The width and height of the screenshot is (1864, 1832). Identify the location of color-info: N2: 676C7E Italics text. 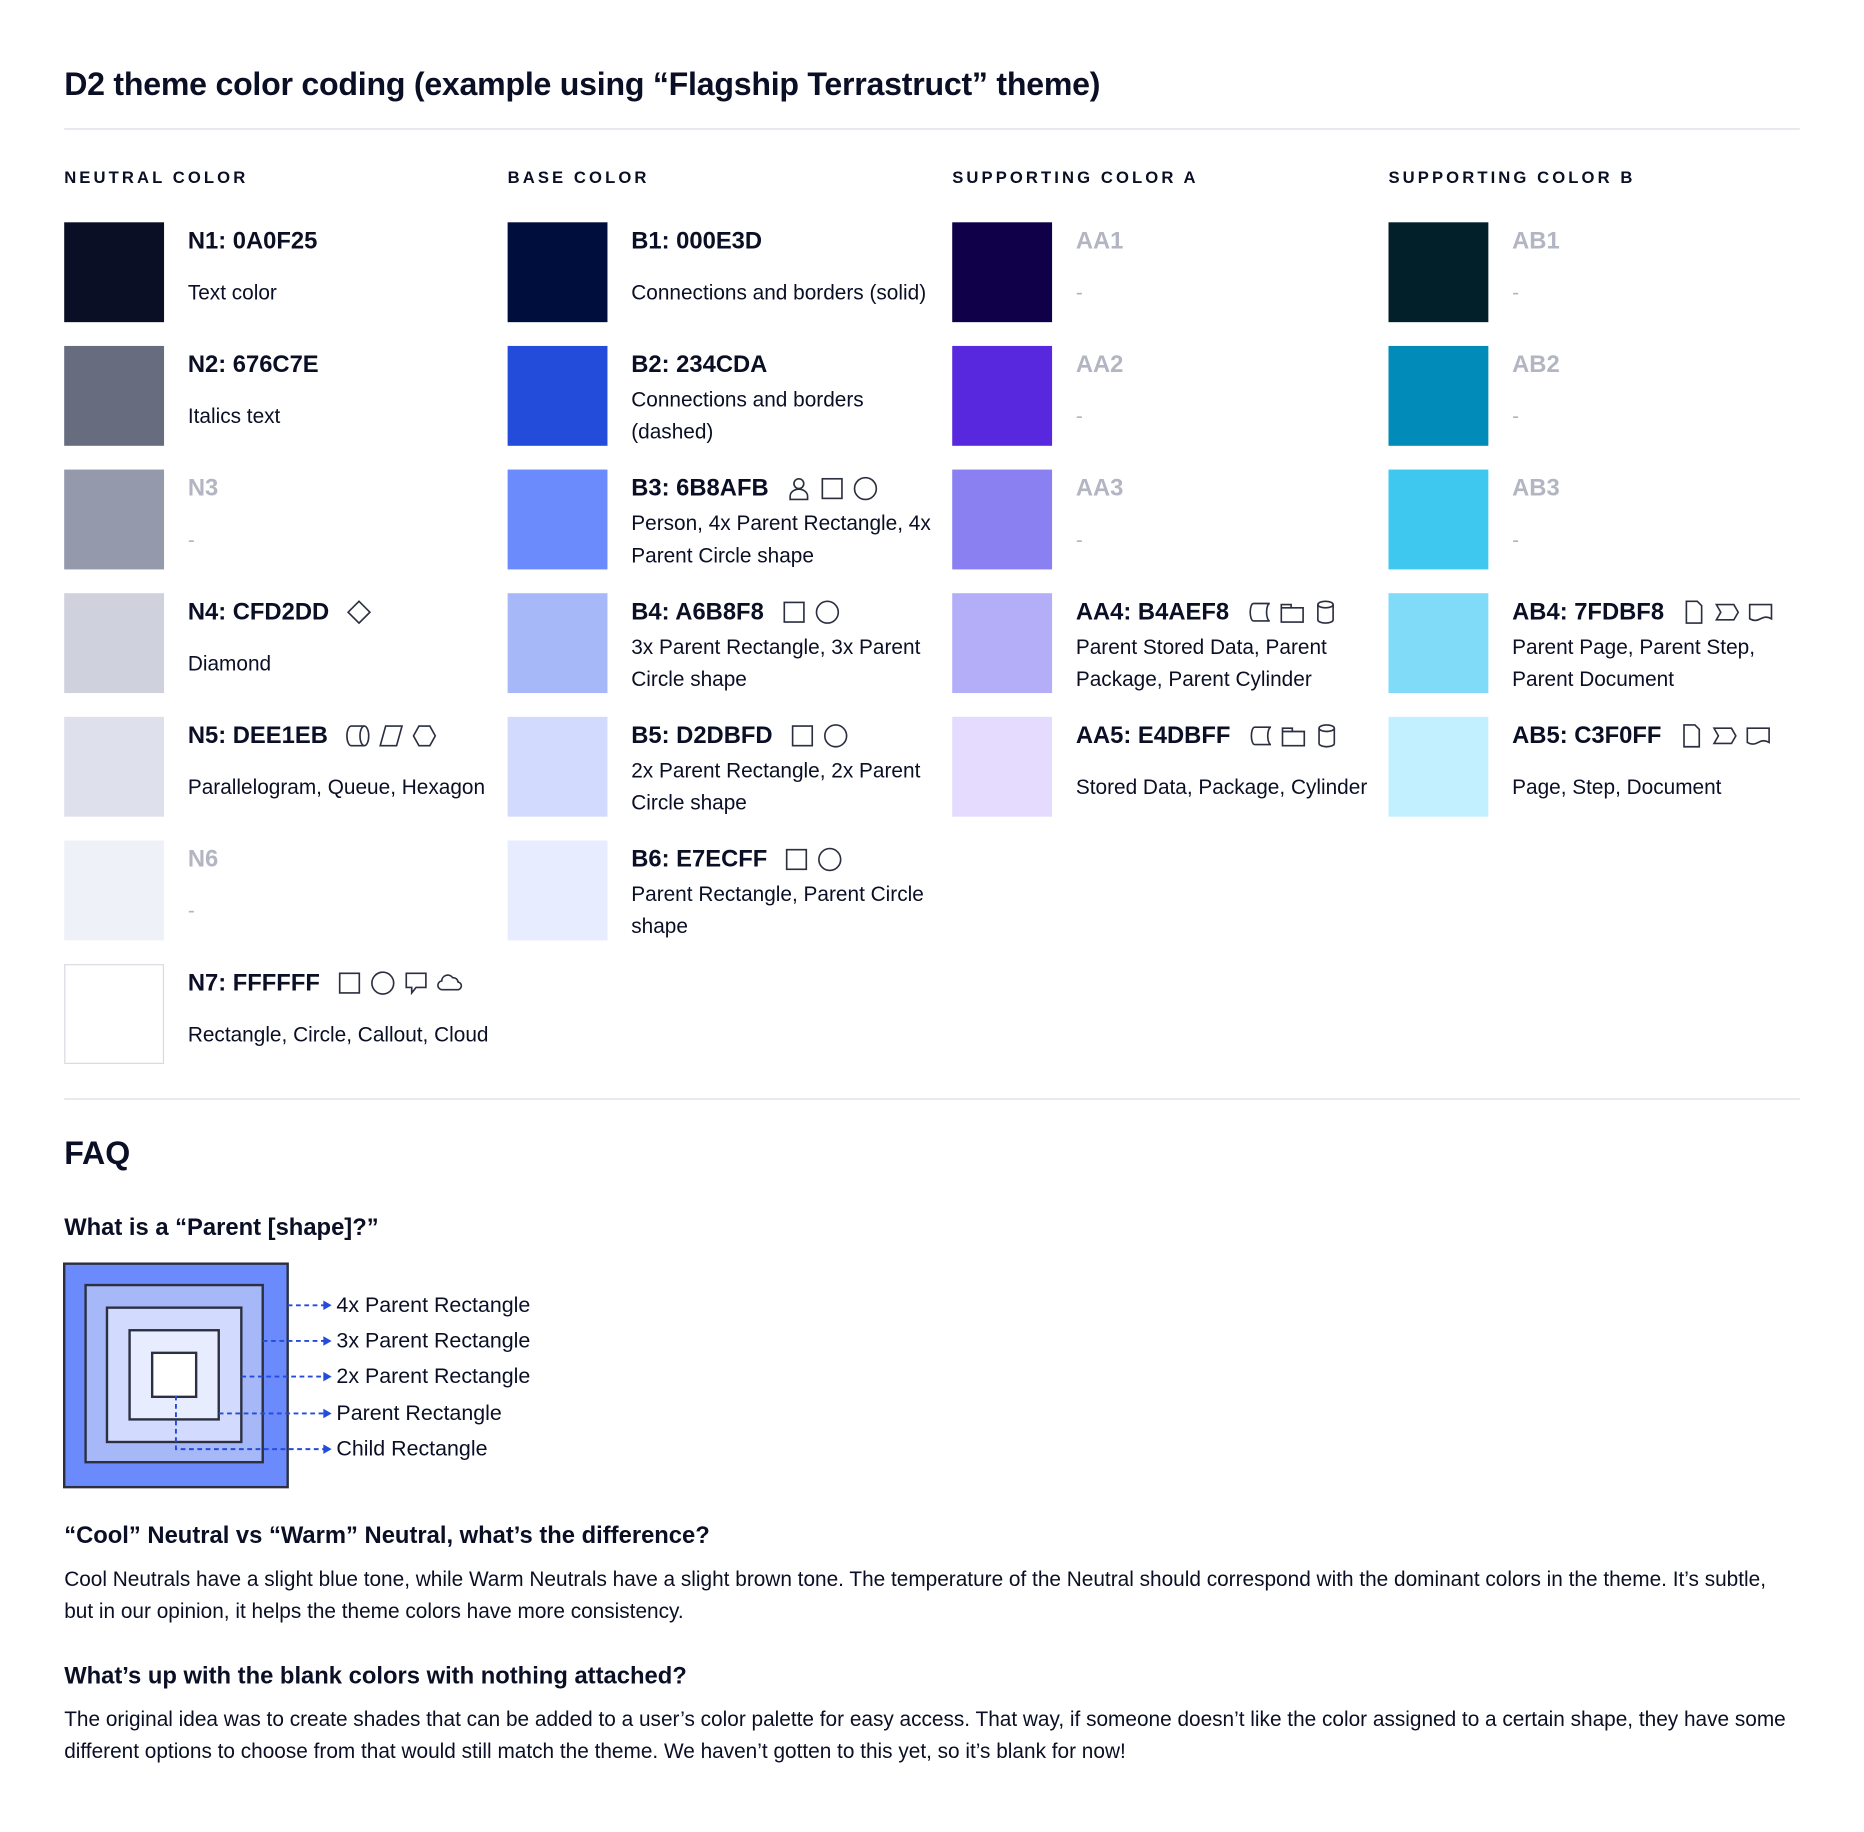
(342, 396).